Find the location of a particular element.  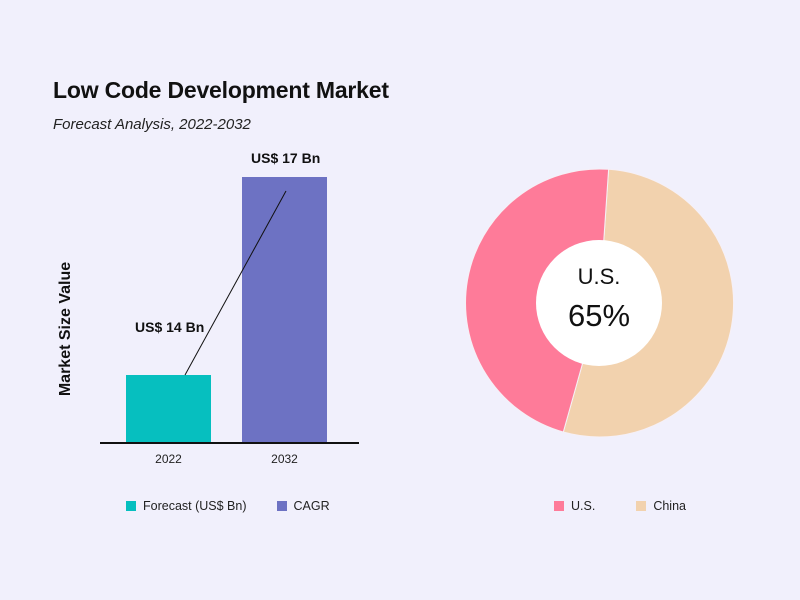

bar-legend: Forecast (US$ Bn) CAGR is located at coordinates (243, 506).